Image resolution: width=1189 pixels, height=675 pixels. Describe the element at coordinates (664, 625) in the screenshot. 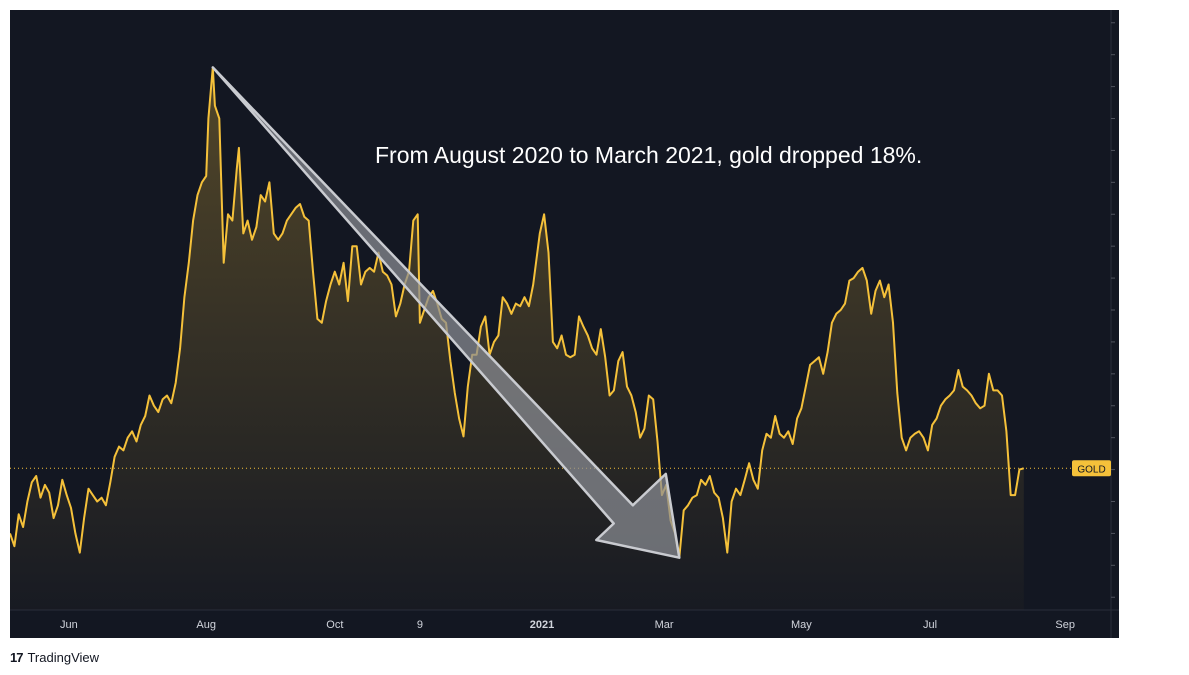

I see `x-tick-label: Mar` at that location.